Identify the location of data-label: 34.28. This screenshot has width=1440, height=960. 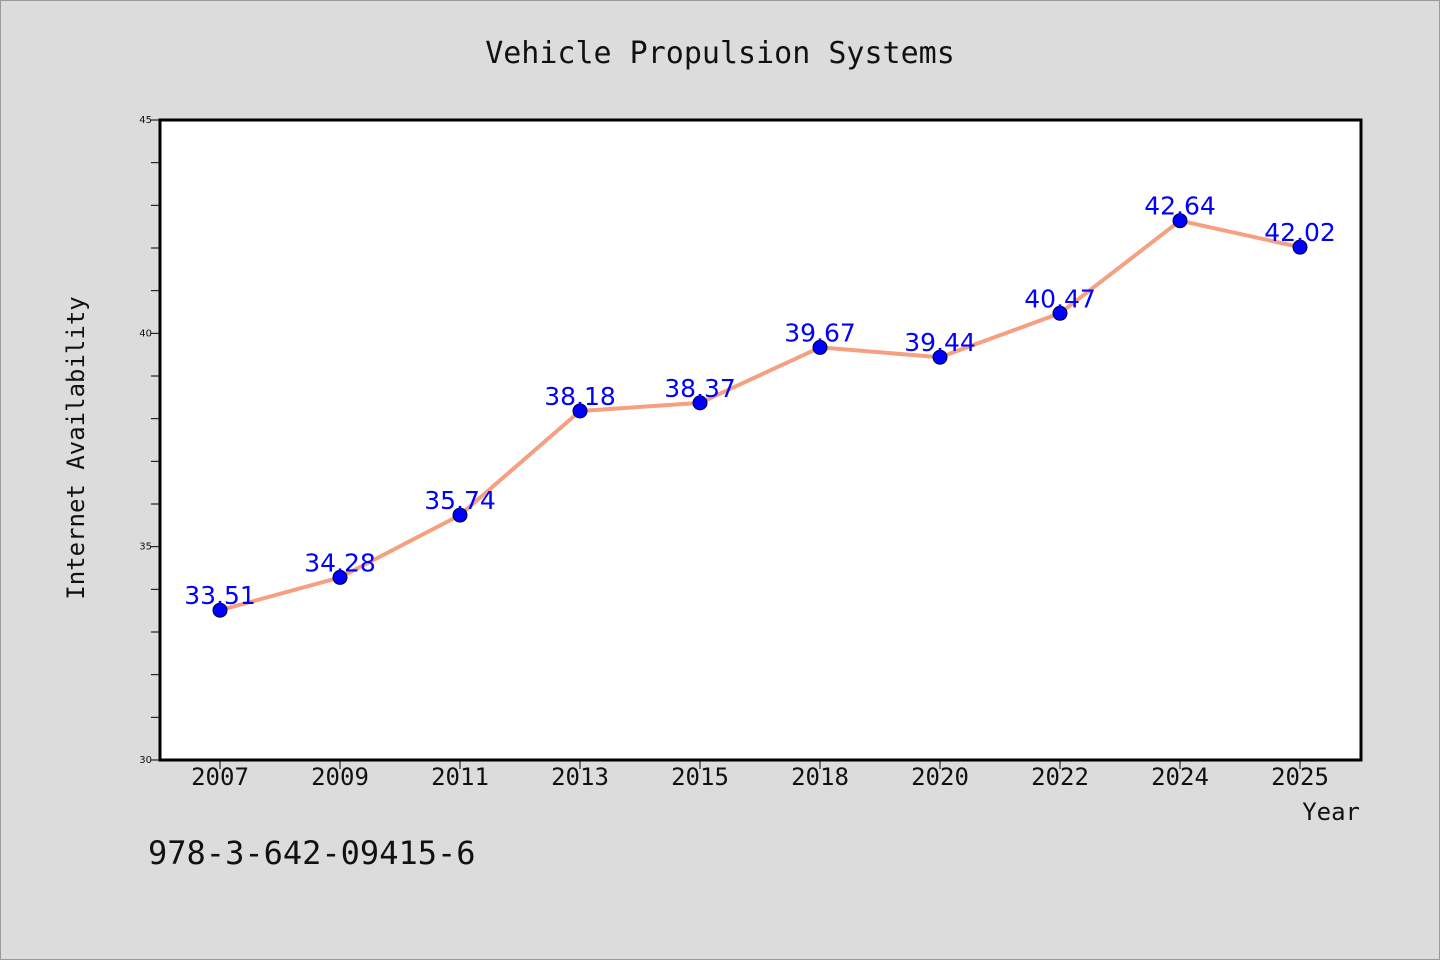
(340, 562).